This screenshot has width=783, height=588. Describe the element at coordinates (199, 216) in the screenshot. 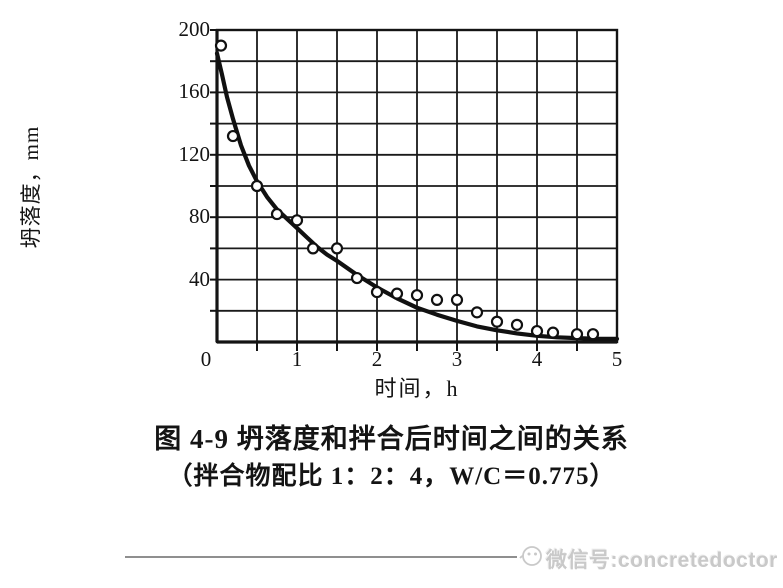

I see `y-tick-label: 80` at that location.